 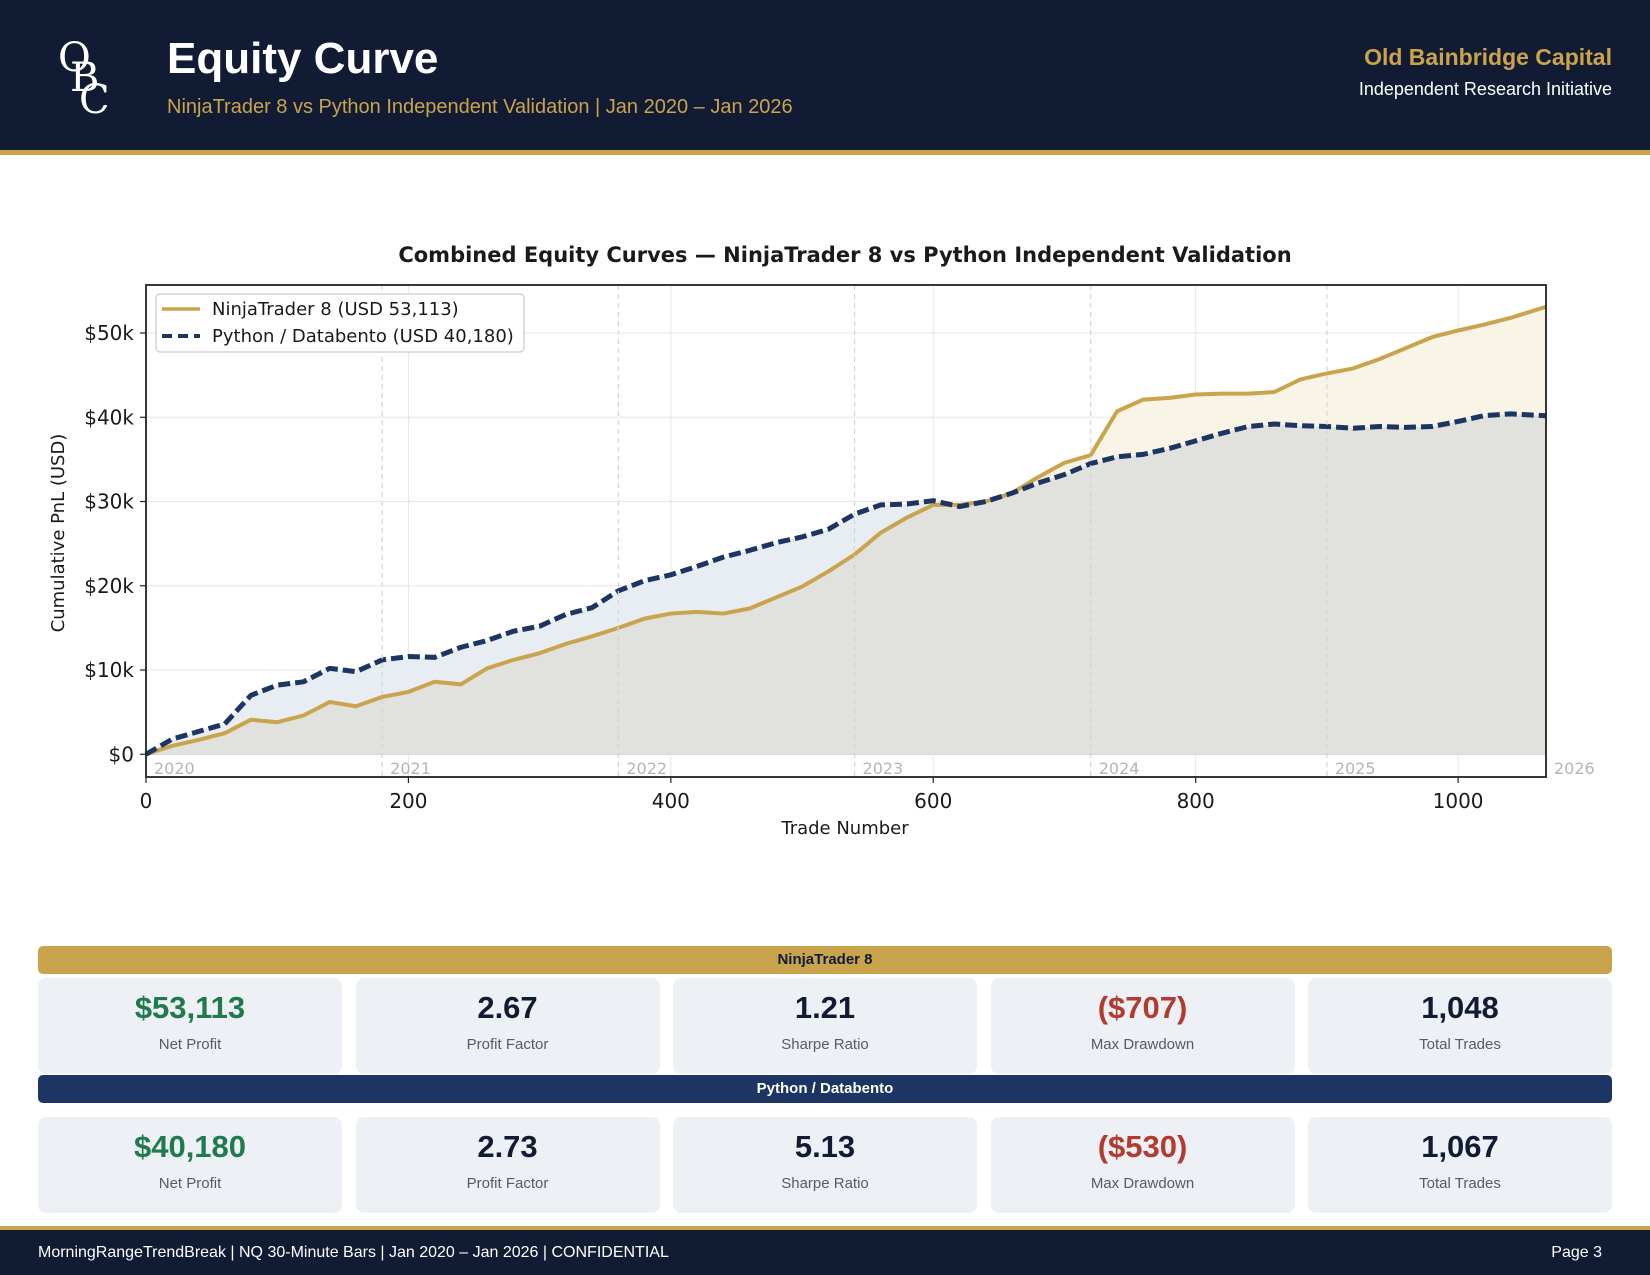 What do you see at coordinates (109, 670) in the screenshot?
I see `y-tick-label: $10k` at bounding box center [109, 670].